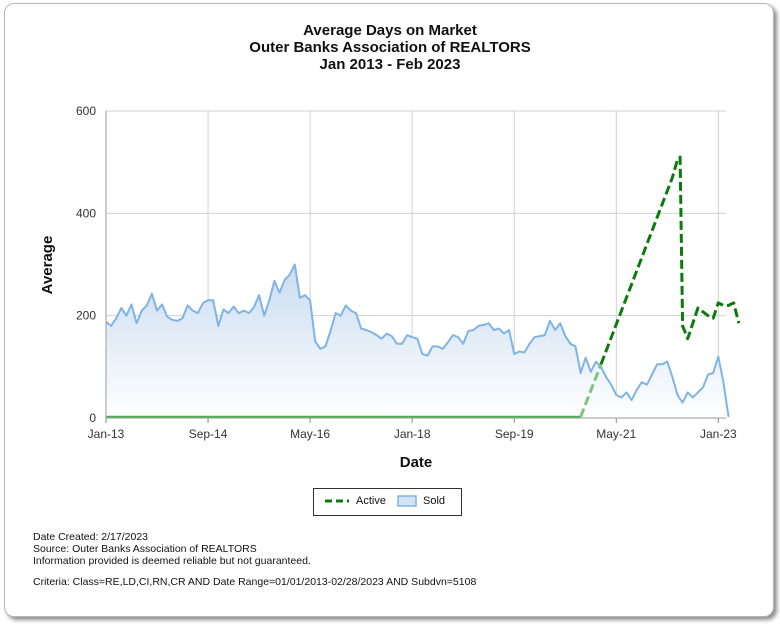 This screenshot has height=625, width=780. What do you see at coordinates (387, 502) in the screenshot?
I see `legend: Active Sold` at bounding box center [387, 502].